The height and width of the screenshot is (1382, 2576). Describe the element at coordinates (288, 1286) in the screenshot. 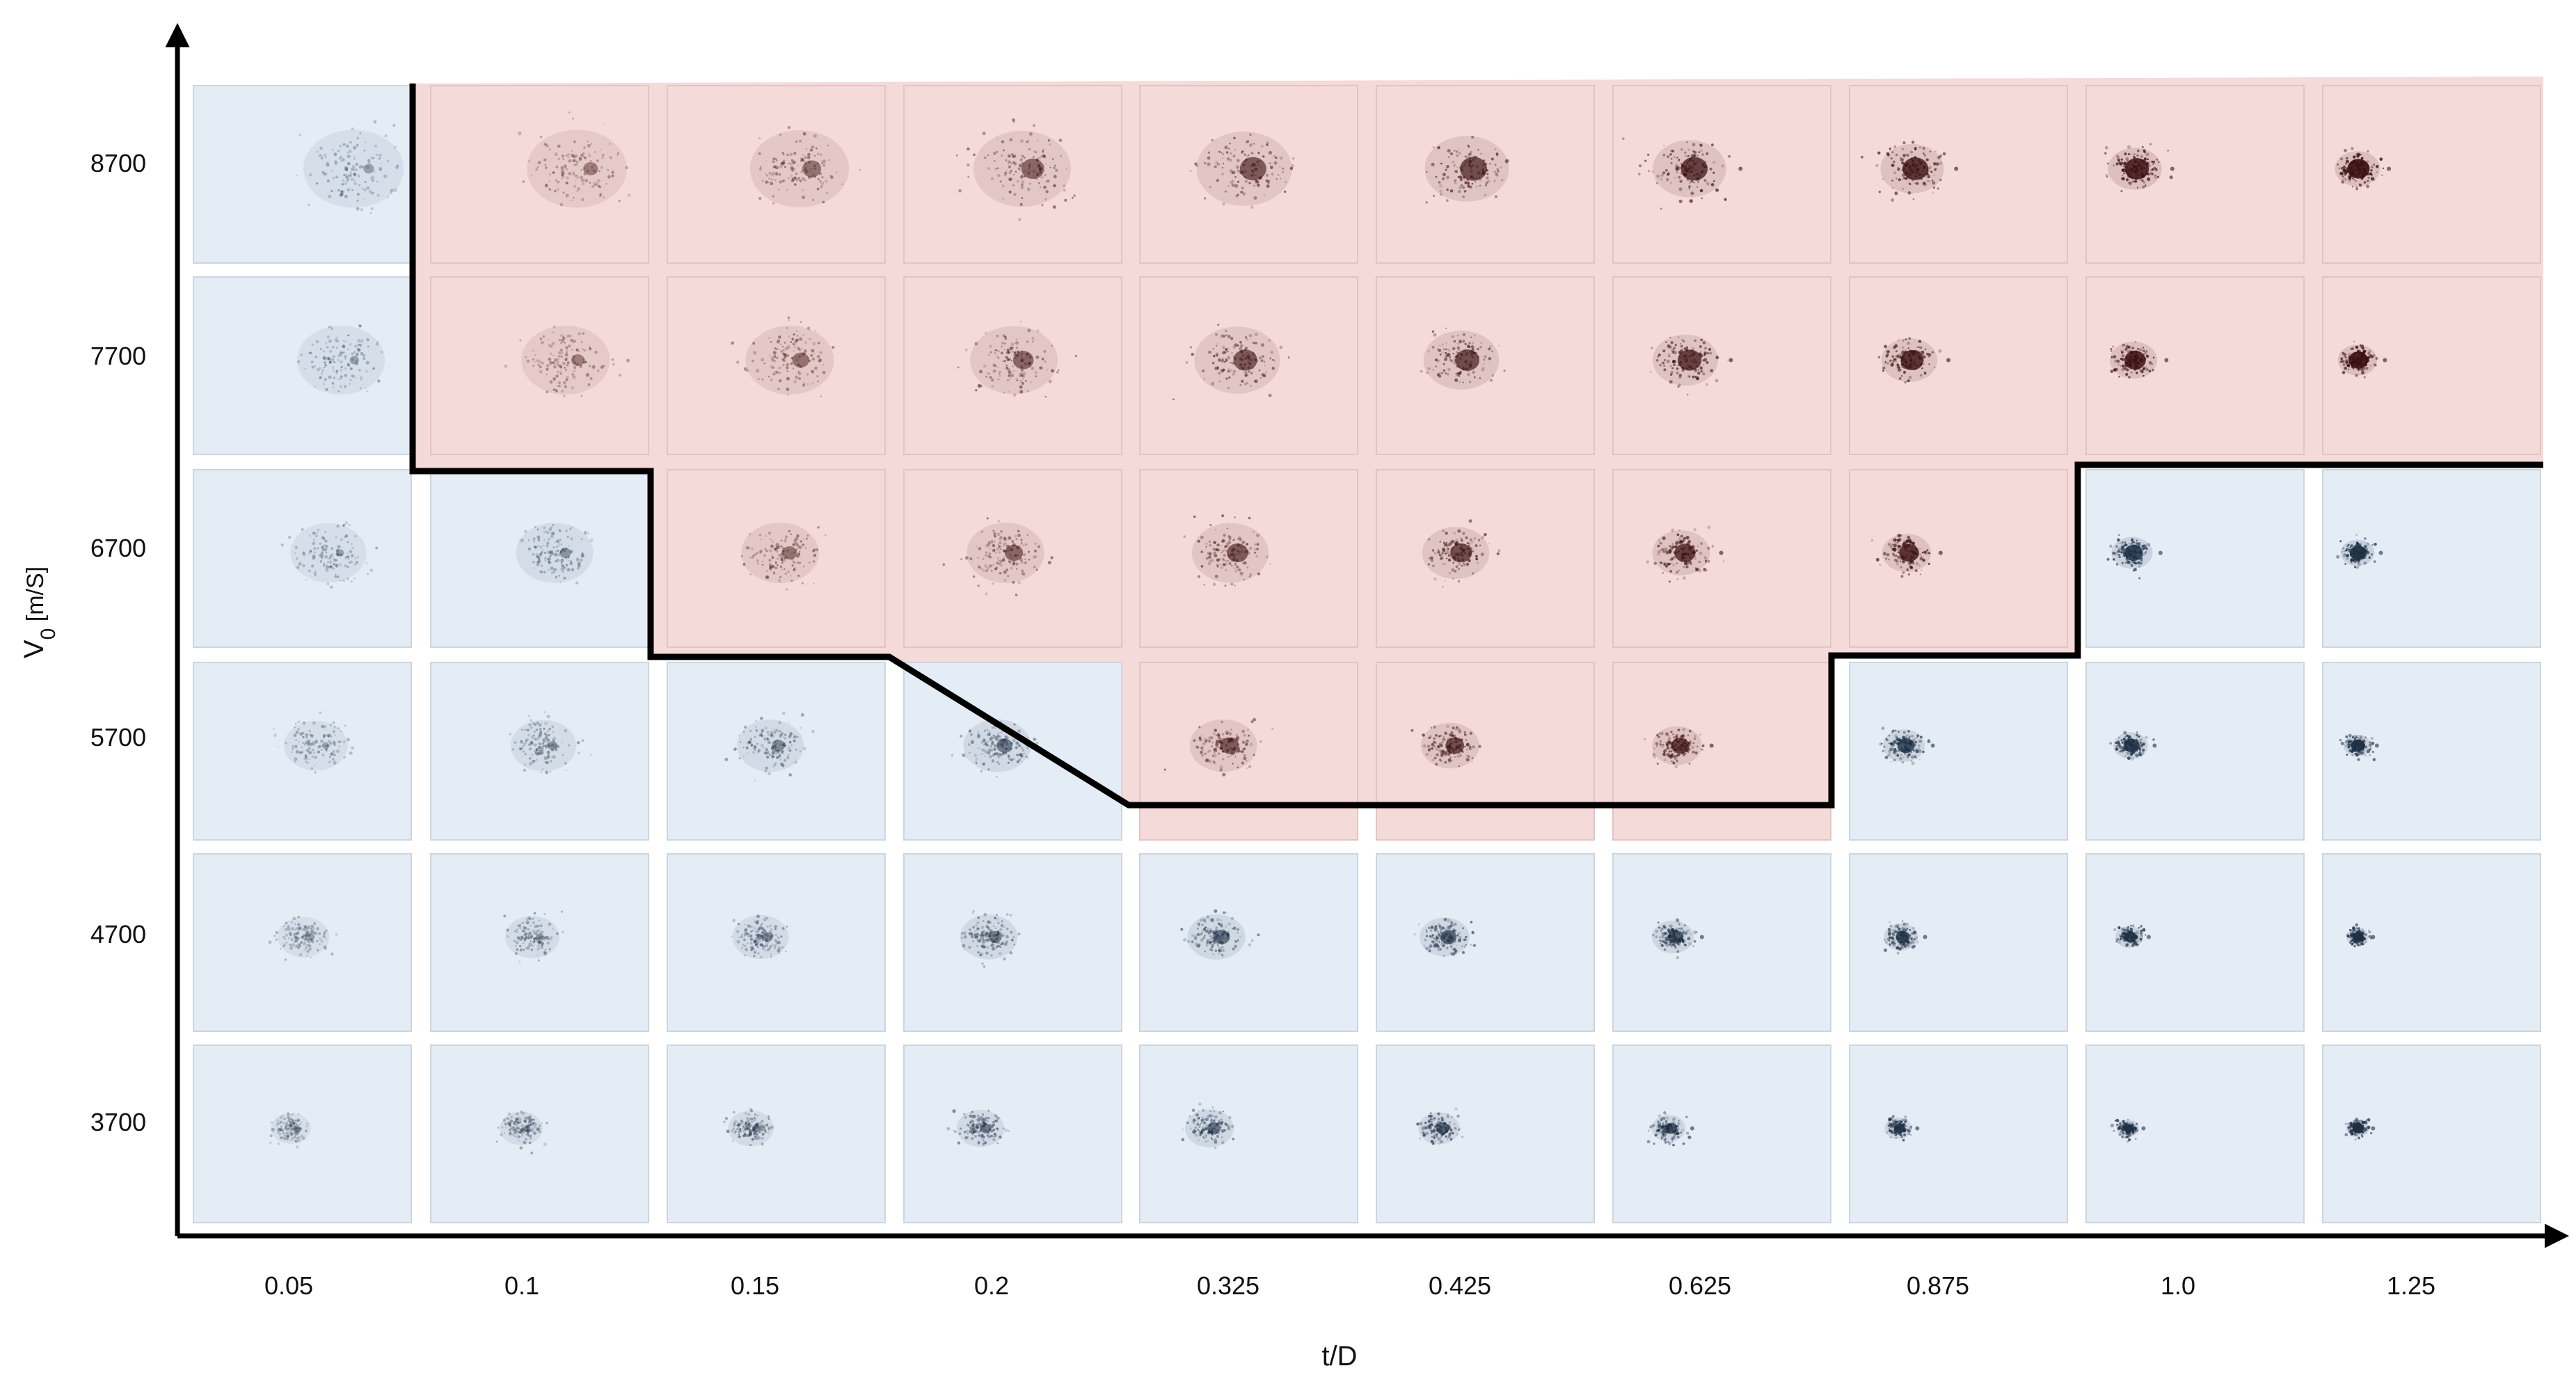

I see `x-tick-label: 0.05` at that location.